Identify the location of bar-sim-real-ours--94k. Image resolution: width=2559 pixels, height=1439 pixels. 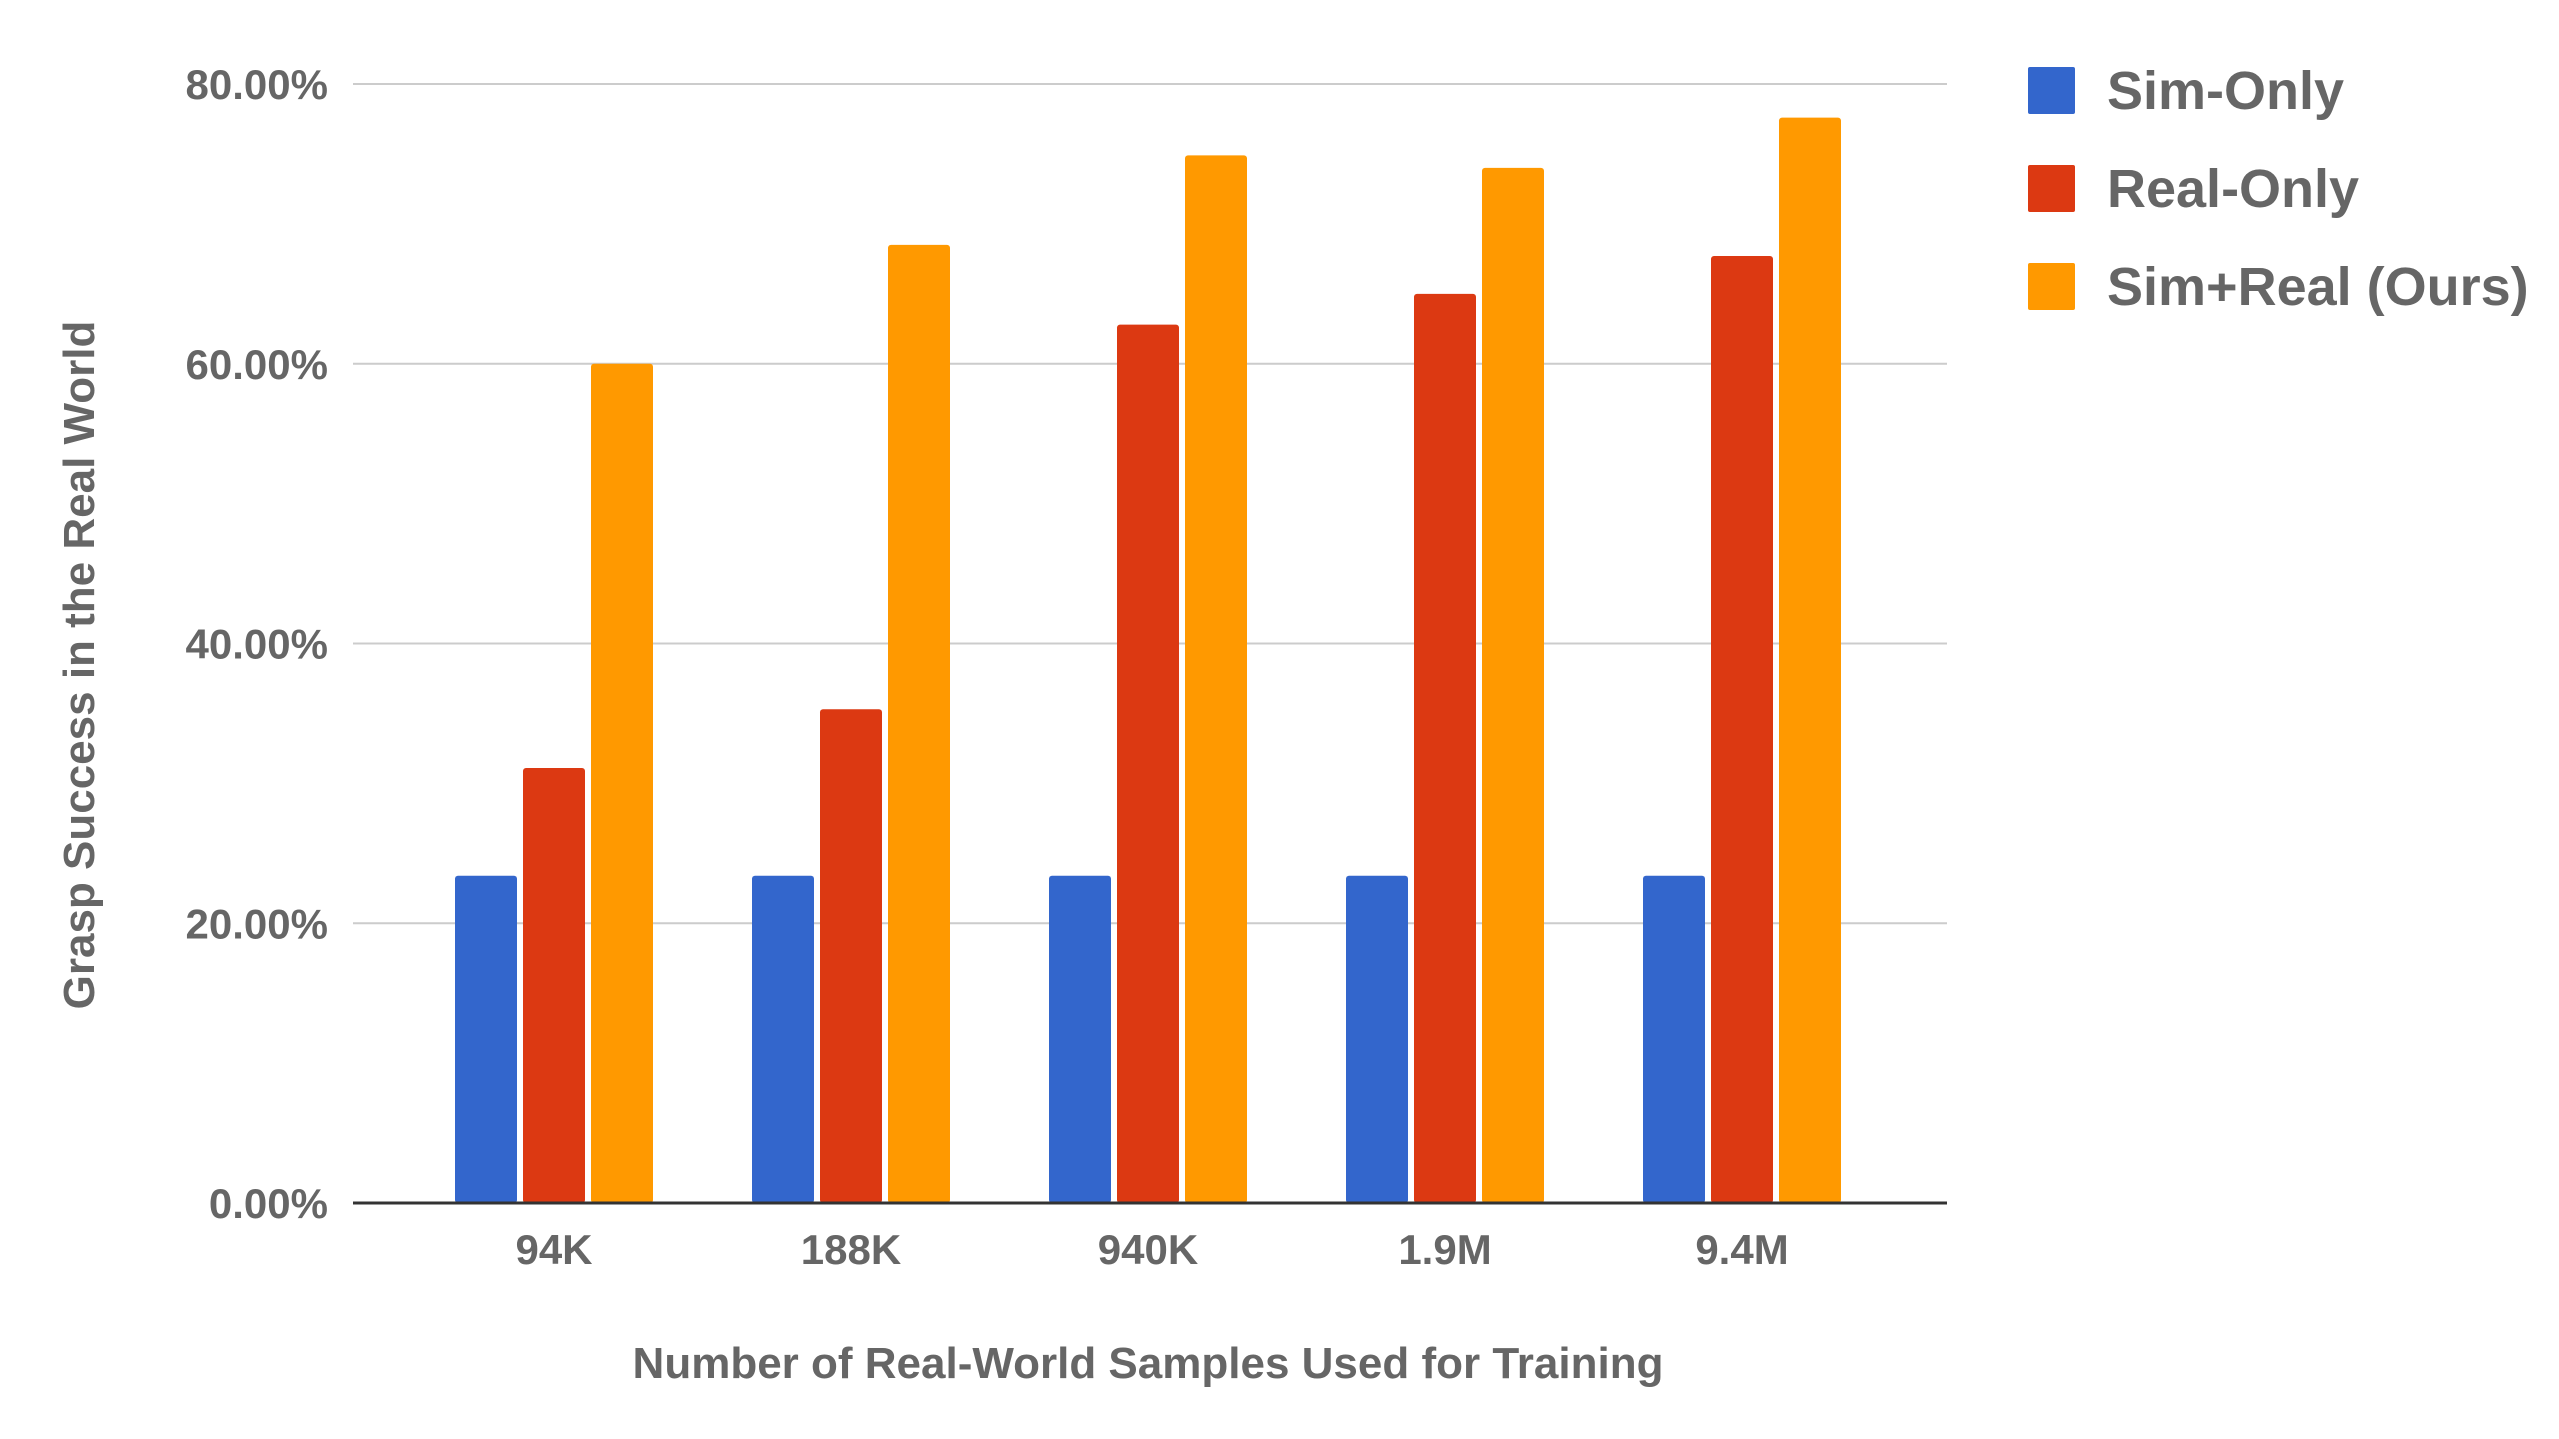
(622, 783).